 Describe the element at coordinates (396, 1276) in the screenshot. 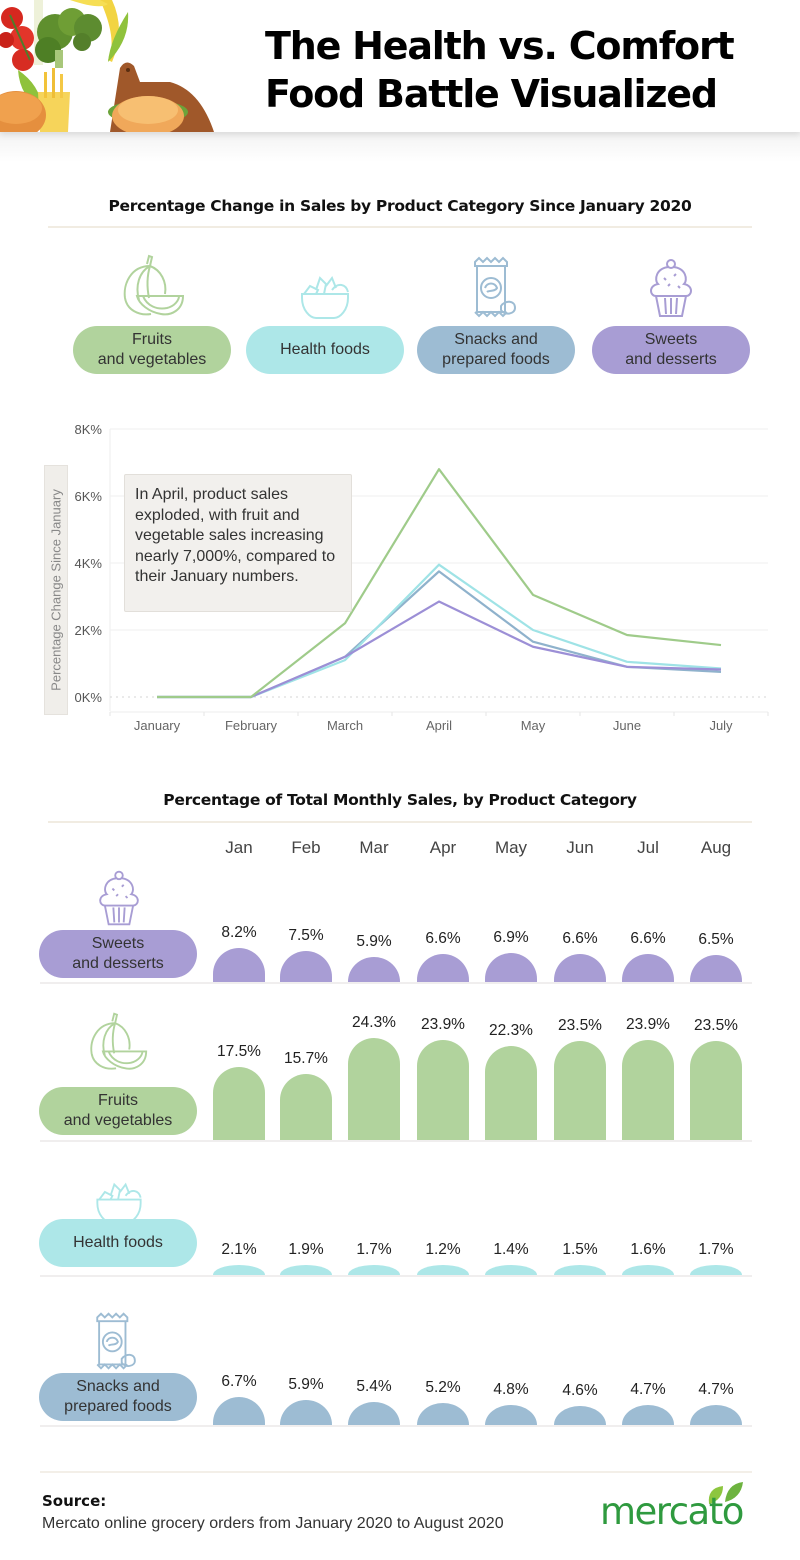

I see `row-baseline-health` at that location.